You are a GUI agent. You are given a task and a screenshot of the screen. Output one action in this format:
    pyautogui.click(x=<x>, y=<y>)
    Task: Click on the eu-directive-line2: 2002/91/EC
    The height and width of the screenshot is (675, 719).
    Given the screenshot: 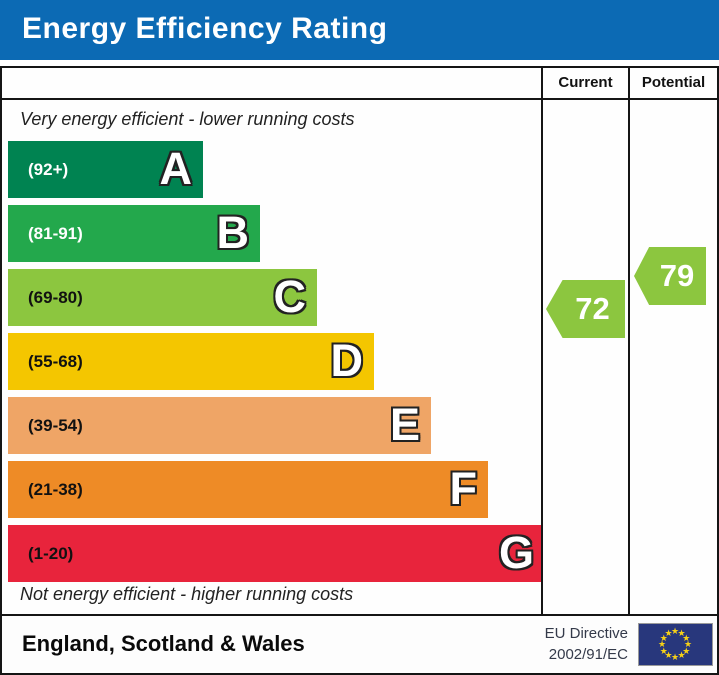 What is the action you would take?
    pyautogui.click(x=588, y=654)
    